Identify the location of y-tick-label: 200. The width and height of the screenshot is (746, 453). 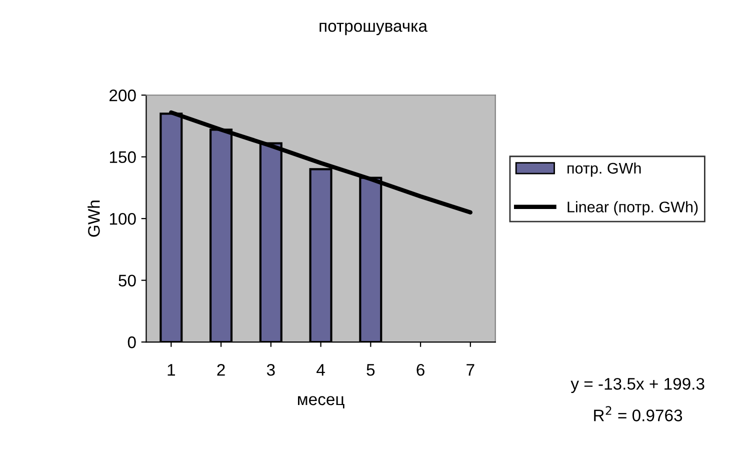
(123, 96).